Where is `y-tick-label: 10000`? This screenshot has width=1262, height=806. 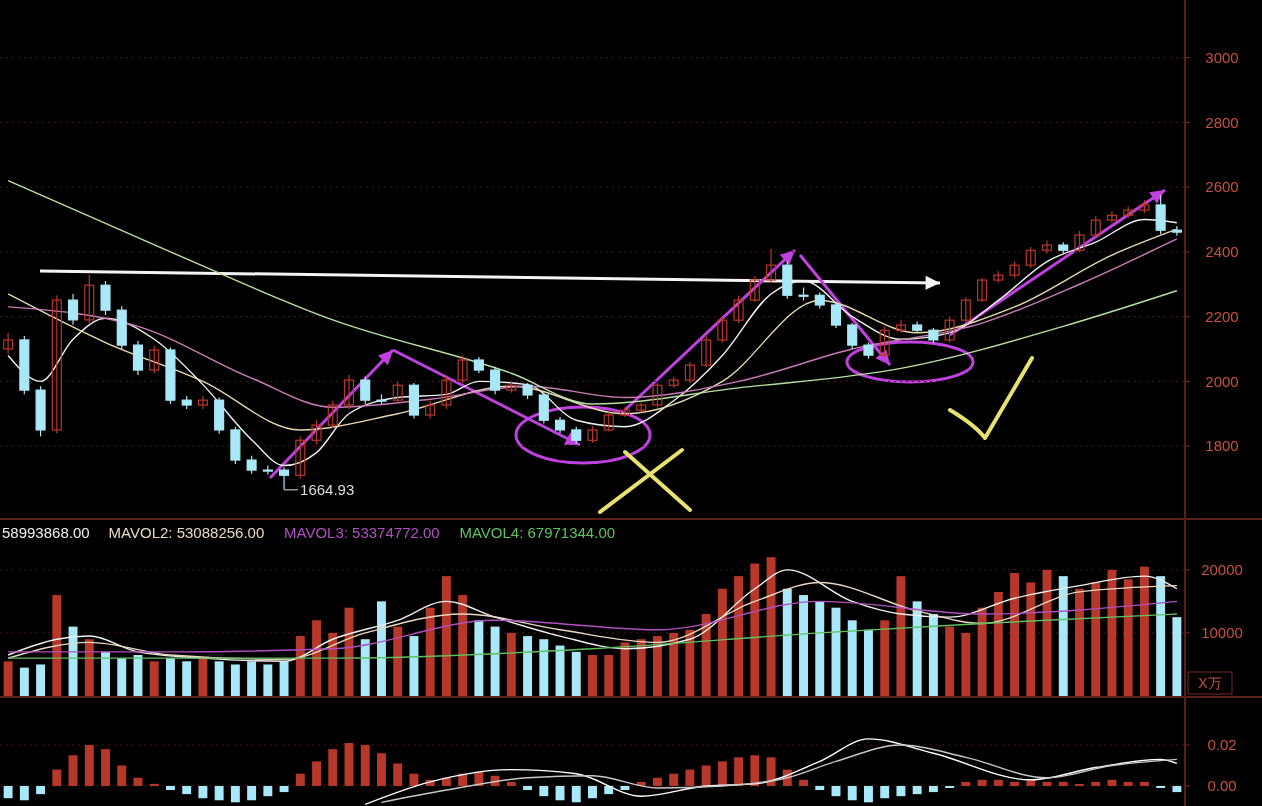 y-tick-label: 10000 is located at coordinates (1222, 633).